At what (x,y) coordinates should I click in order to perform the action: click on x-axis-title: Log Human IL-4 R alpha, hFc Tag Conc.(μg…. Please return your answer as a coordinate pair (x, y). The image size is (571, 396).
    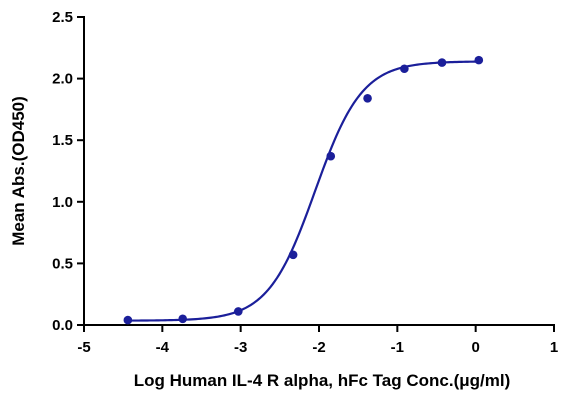
    Looking at the image, I should click on (322, 380).